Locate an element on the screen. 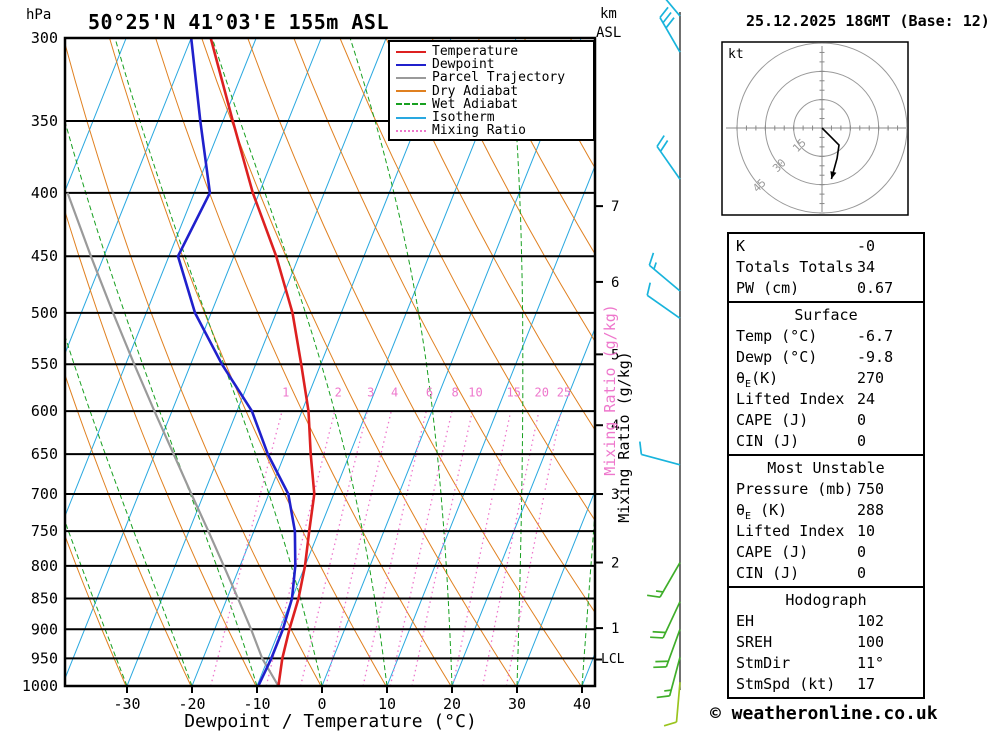  lcl-label: LCL is located at coordinates (613, 659).